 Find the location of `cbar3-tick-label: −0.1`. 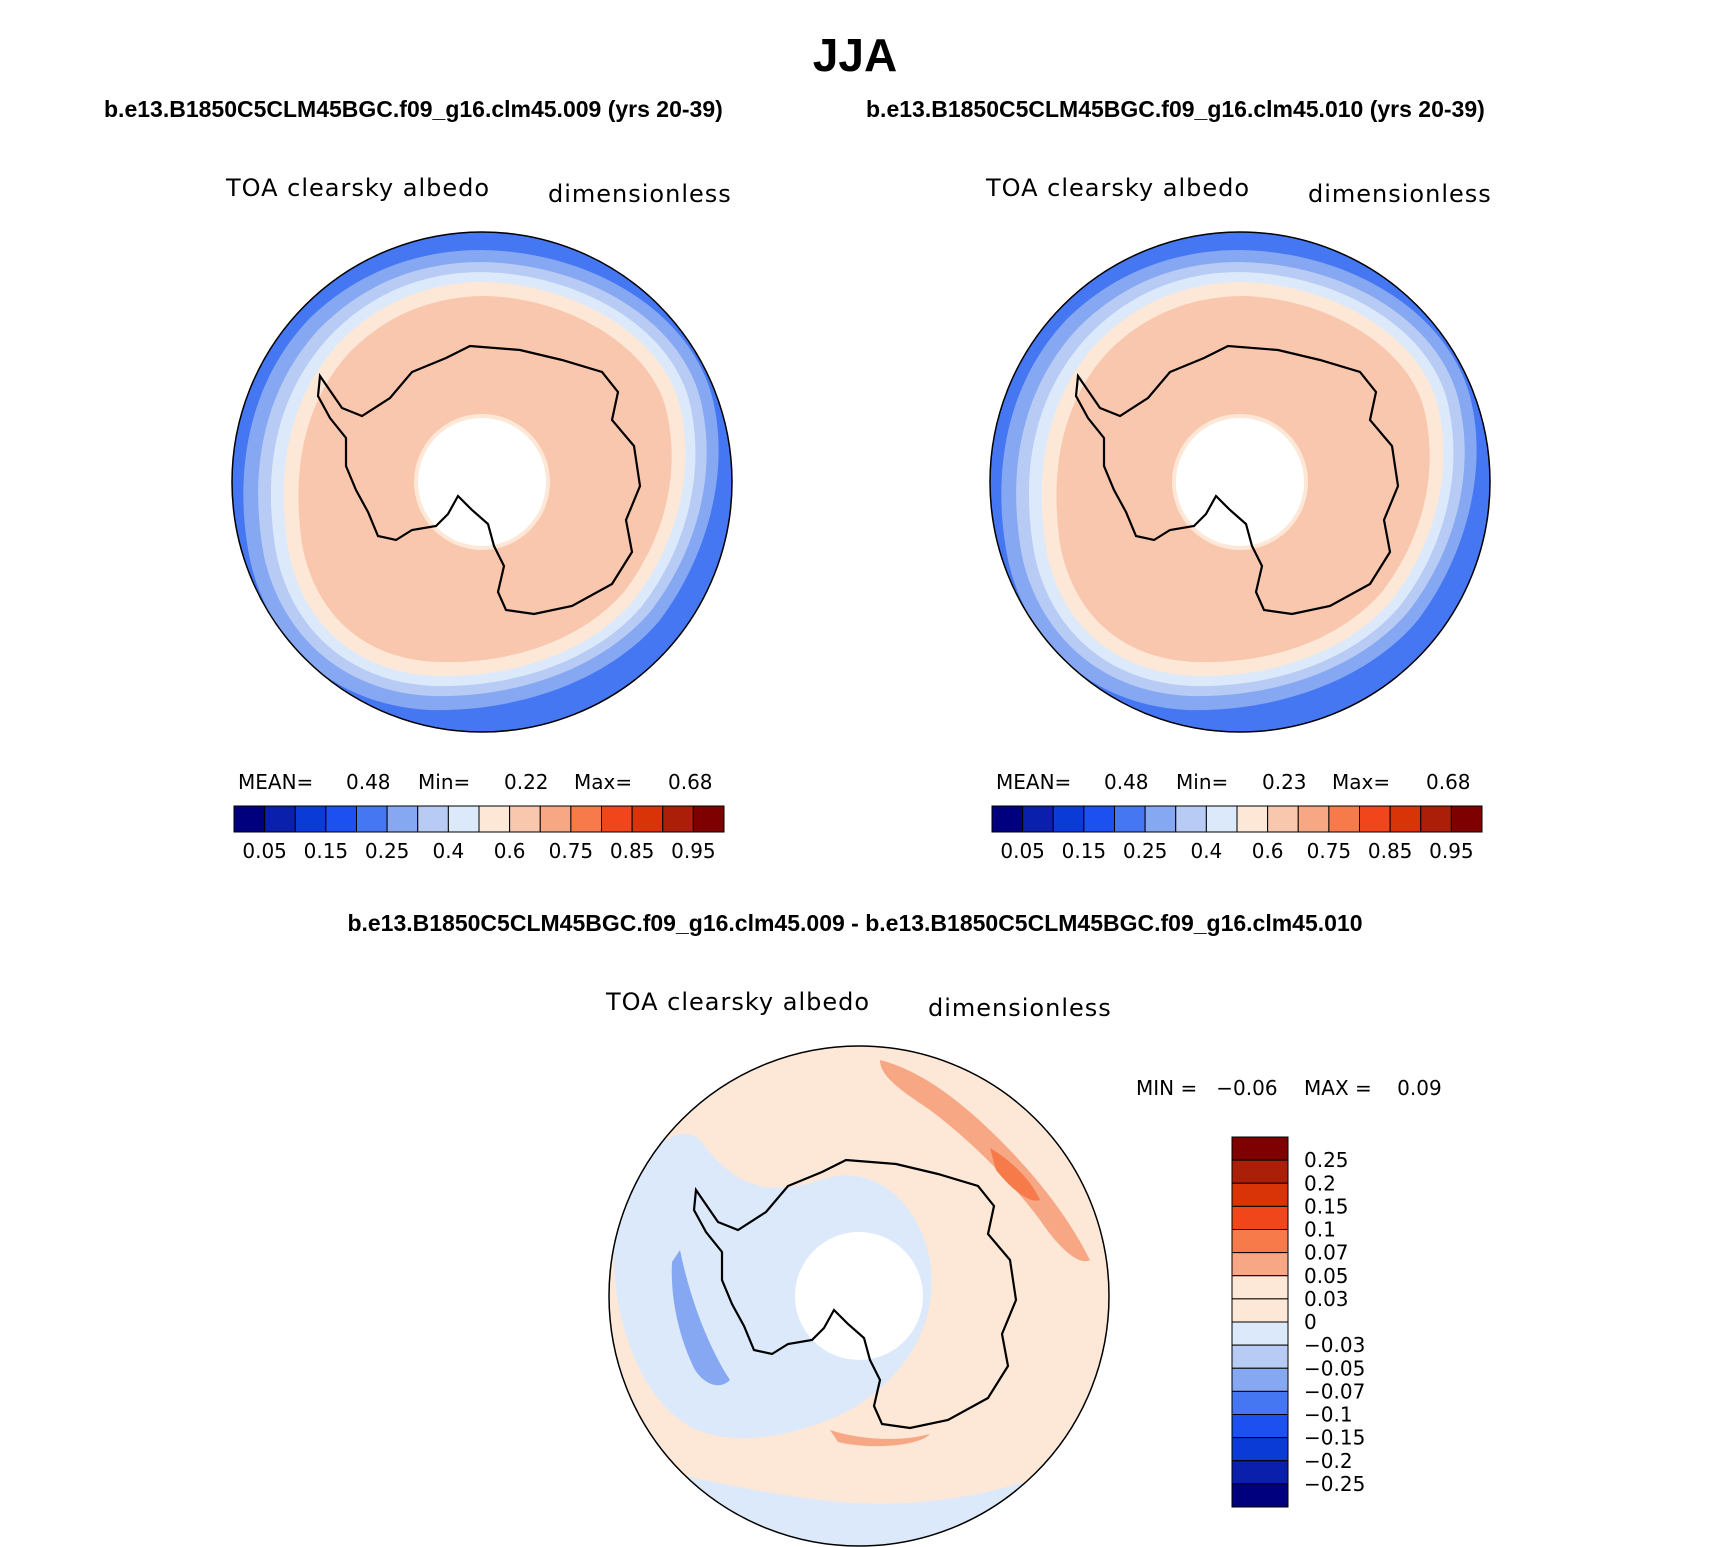

cbar3-tick-label: −0.1 is located at coordinates (1328, 1415).